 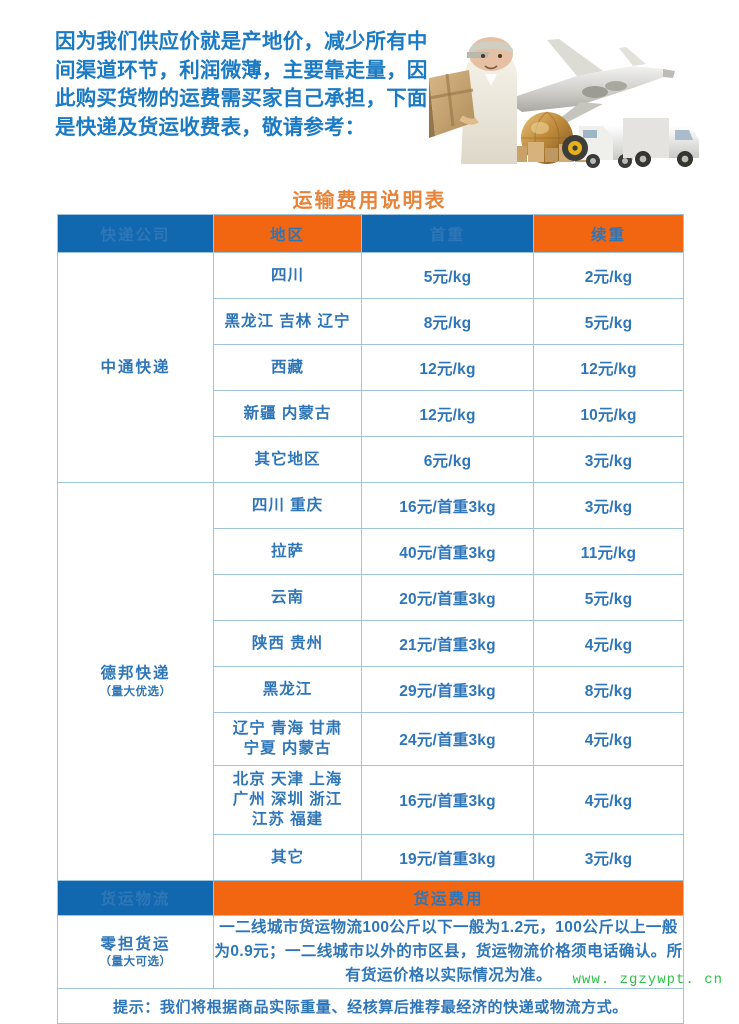 I want to click on freight-header-row: 货运物流 货运费用, so click(x=370, y=898).